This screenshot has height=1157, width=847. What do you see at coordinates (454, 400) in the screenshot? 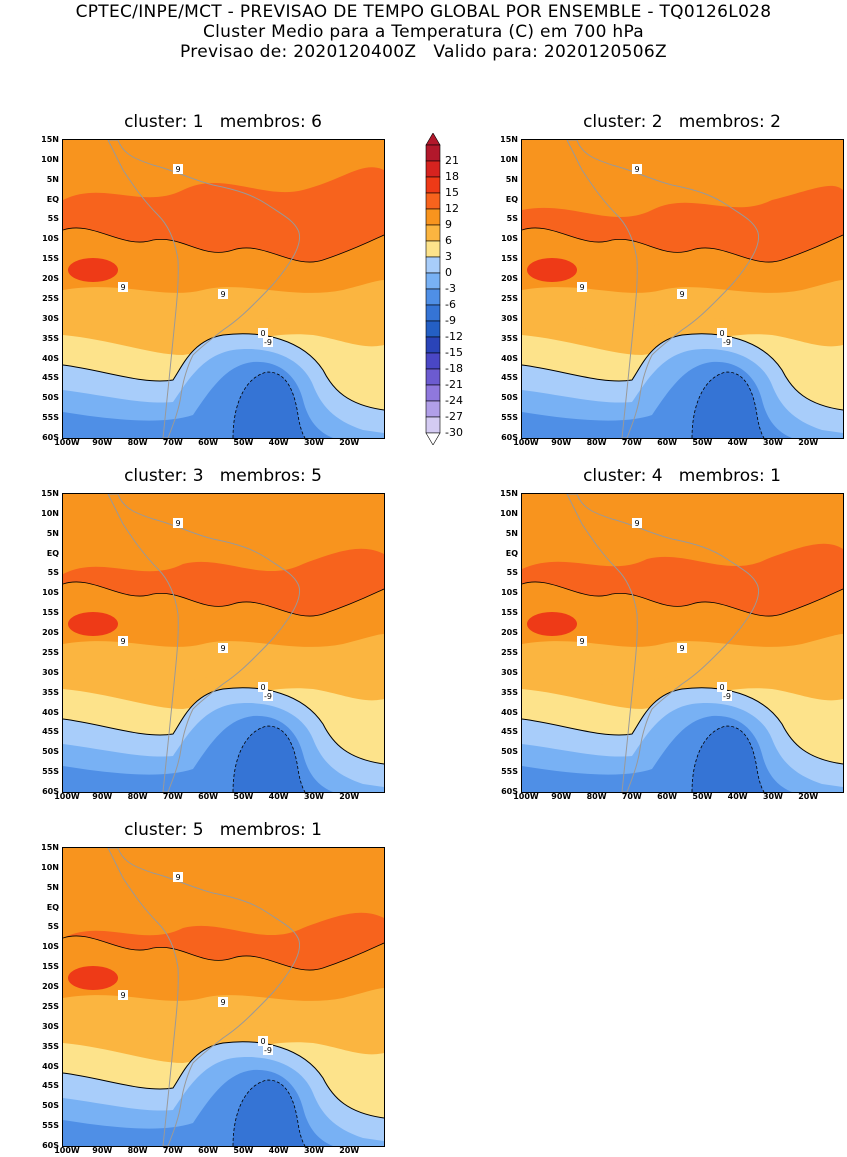
I see `colorbar-label: -24` at bounding box center [454, 400].